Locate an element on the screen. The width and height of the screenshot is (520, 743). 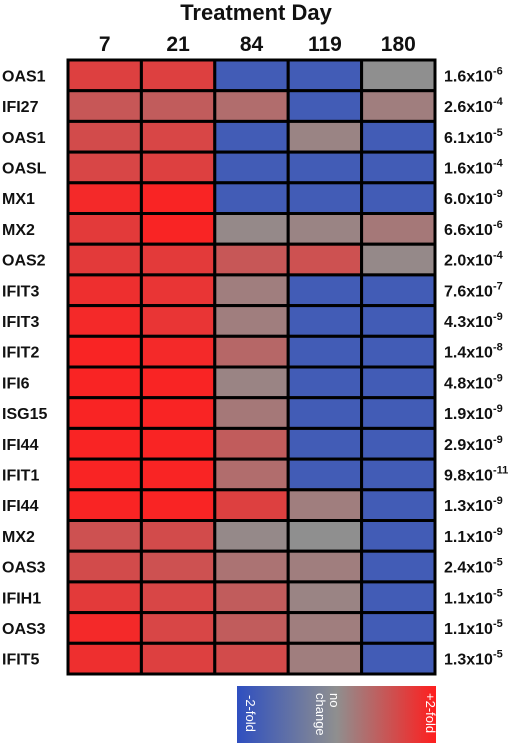
row-label-gene: IFIT5 is located at coordinates (20, 660).